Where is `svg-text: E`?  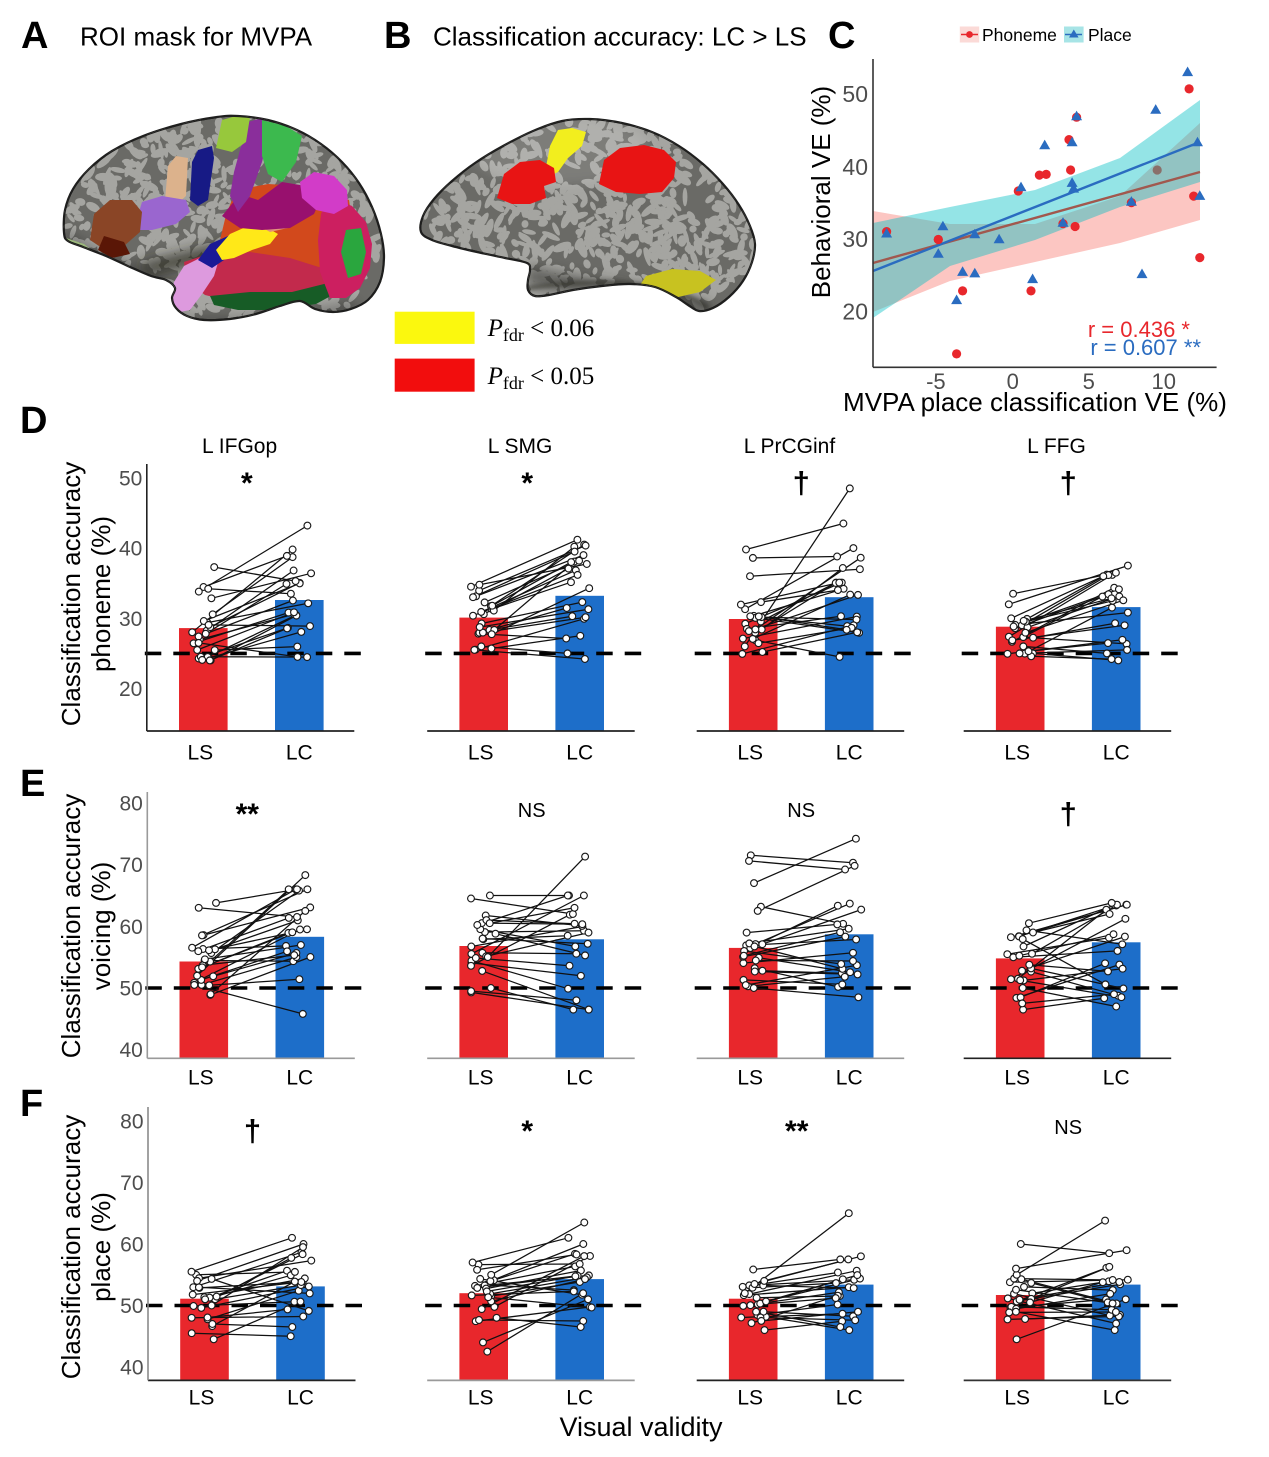 svg-text: E is located at coordinates (32, 784).